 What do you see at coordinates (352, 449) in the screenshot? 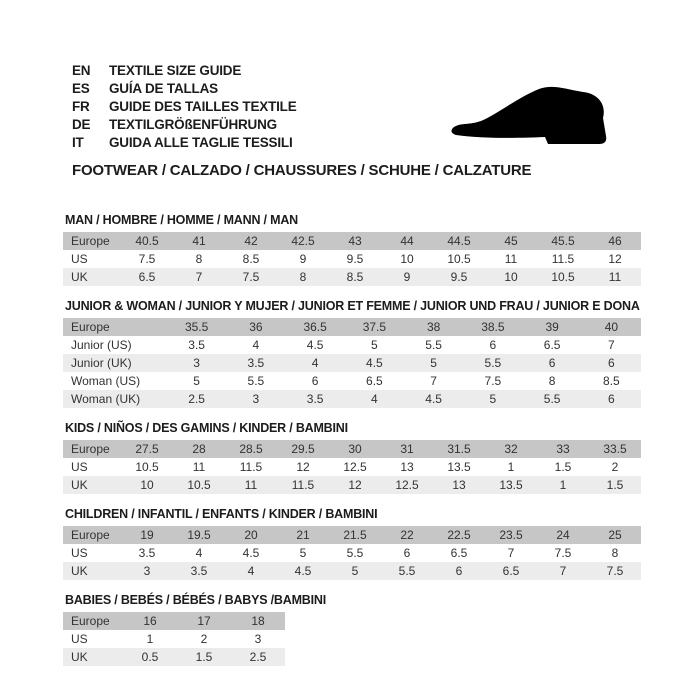
I see `table-row: Europe 27.5 28 28.5 29.5 30 31 31.5 32 33 33.5` at bounding box center [352, 449].